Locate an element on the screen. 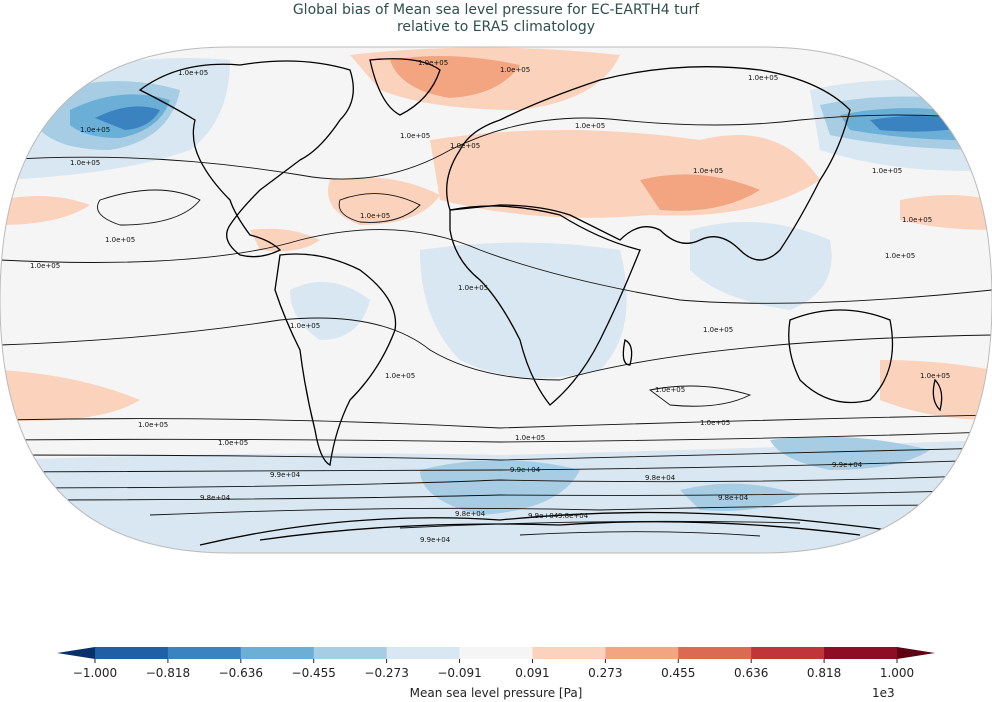  new-zealand-outline is located at coordinates (937, 395).